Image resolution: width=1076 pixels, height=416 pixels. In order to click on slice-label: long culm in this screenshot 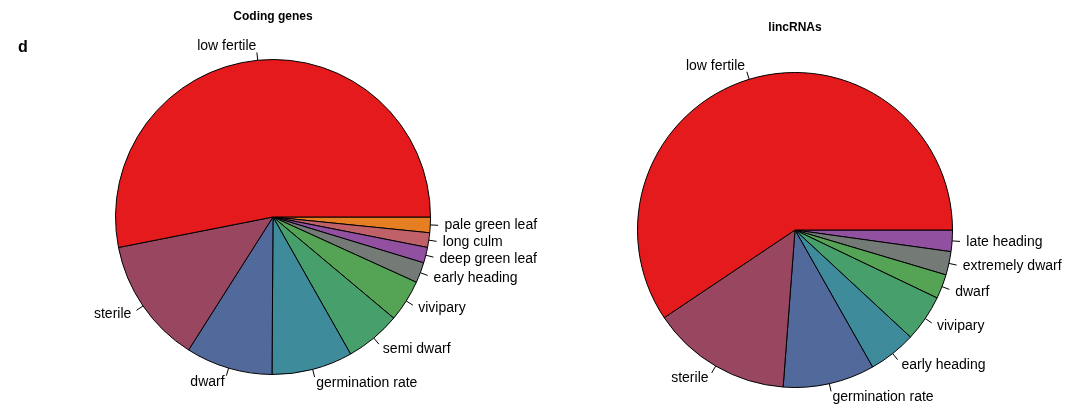, I will do `click(472, 241)`.